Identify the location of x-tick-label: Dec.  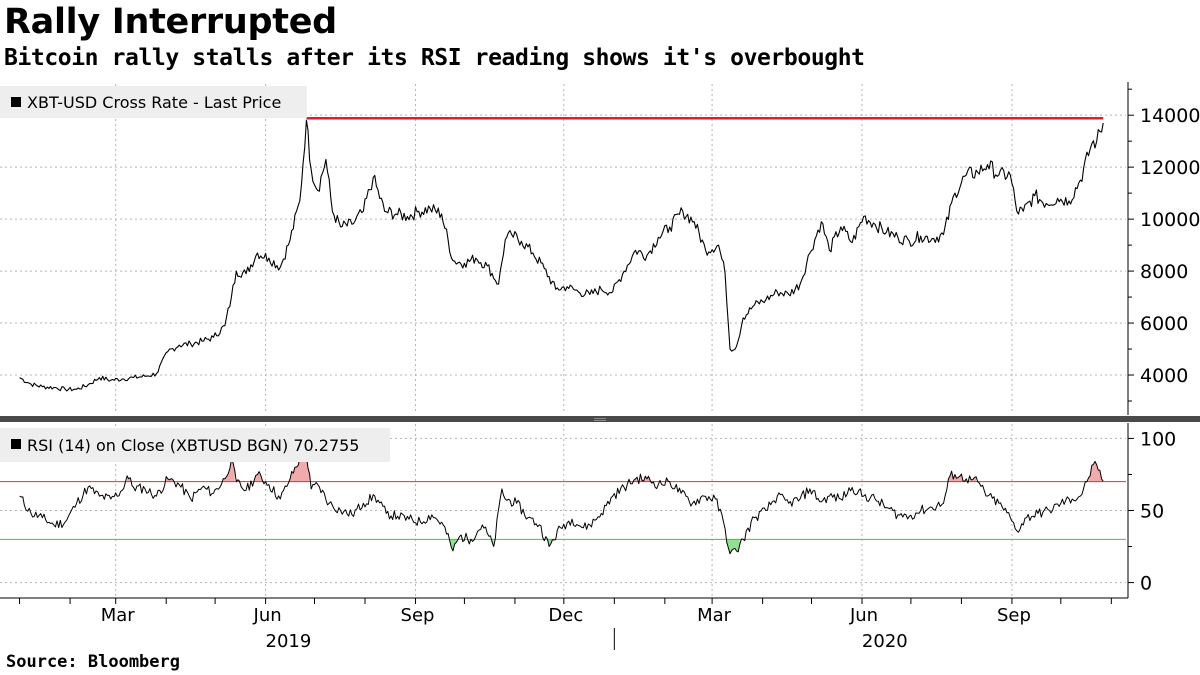
(565, 615).